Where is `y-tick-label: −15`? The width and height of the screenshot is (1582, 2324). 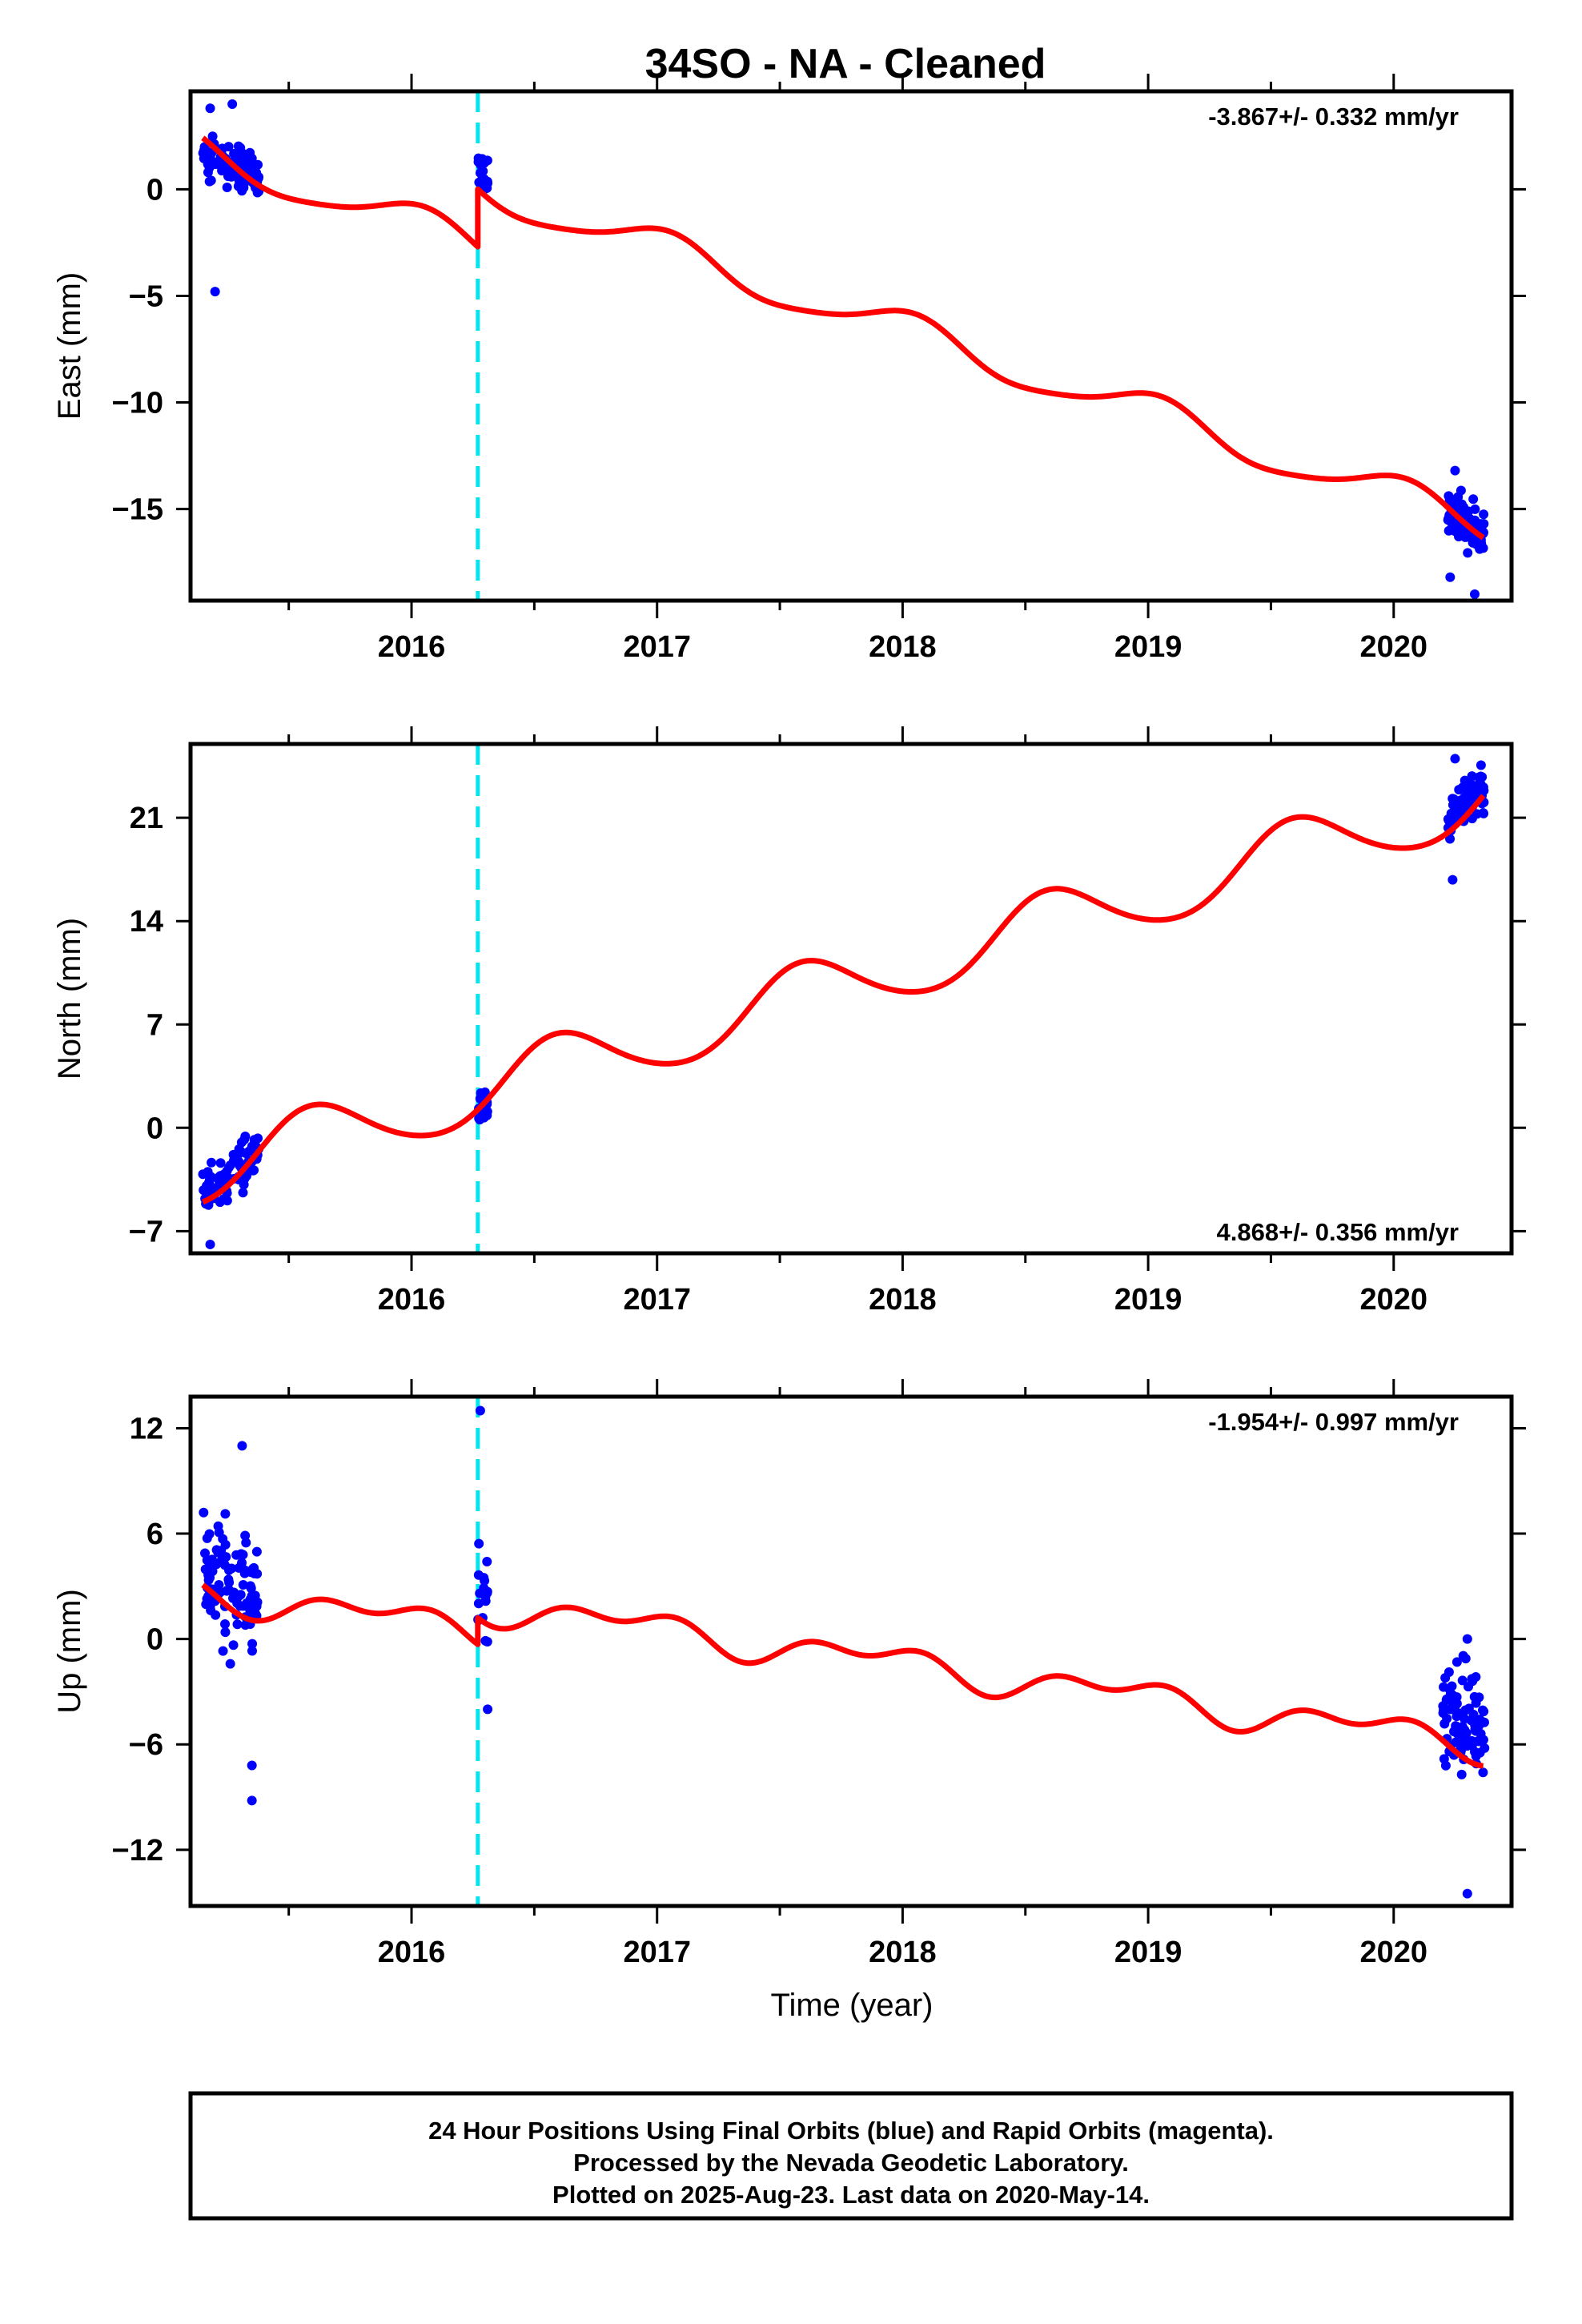 y-tick-label: −15 is located at coordinates (137, 510).